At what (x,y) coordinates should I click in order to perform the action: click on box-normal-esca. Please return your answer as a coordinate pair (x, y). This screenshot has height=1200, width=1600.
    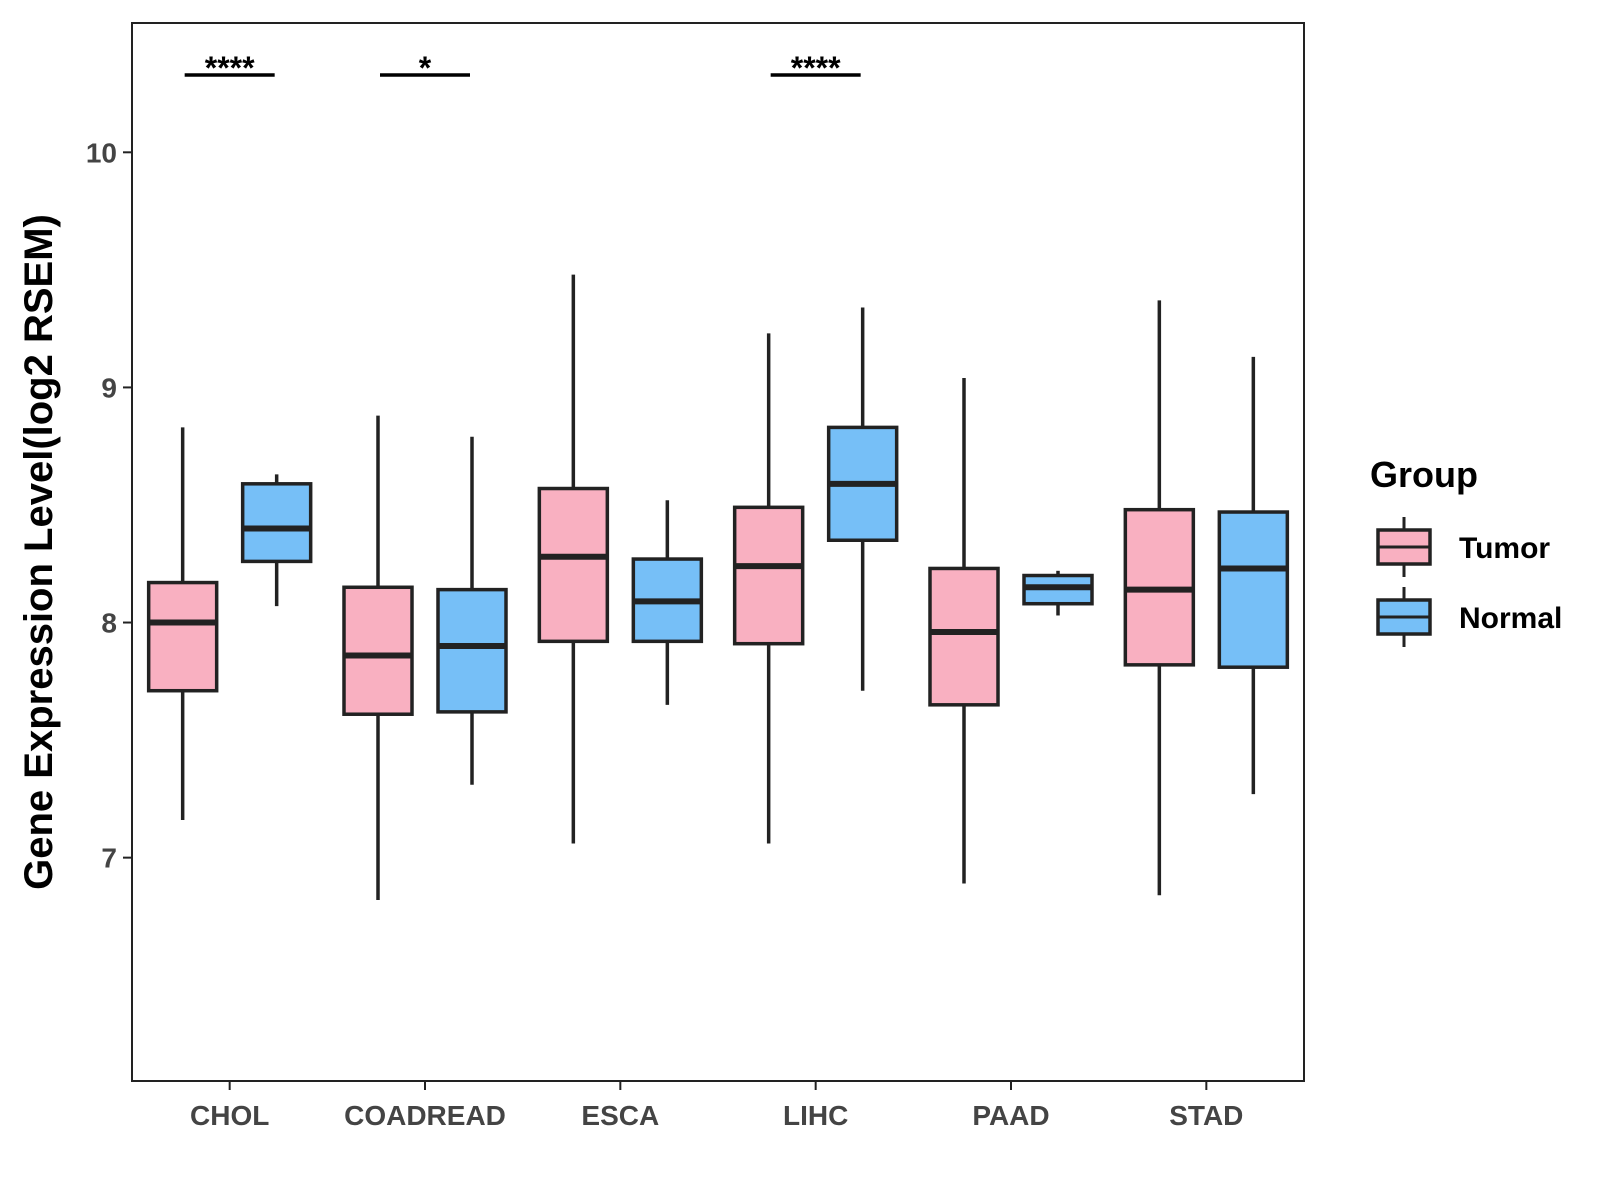
    Looking at the image, I should click on (667, 602).